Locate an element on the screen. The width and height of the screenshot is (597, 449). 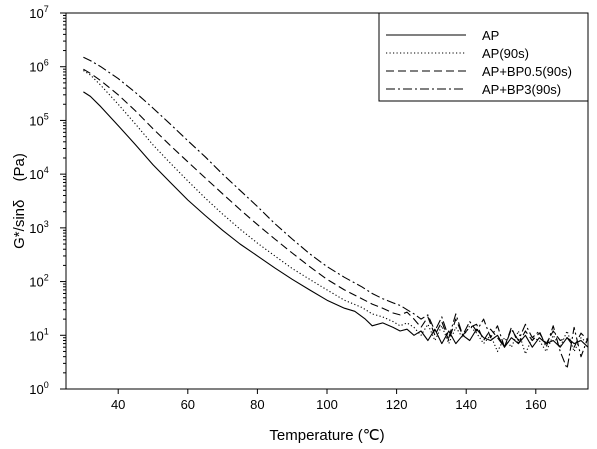
x-tick-label: 40 is located at coordinates (118, 404).